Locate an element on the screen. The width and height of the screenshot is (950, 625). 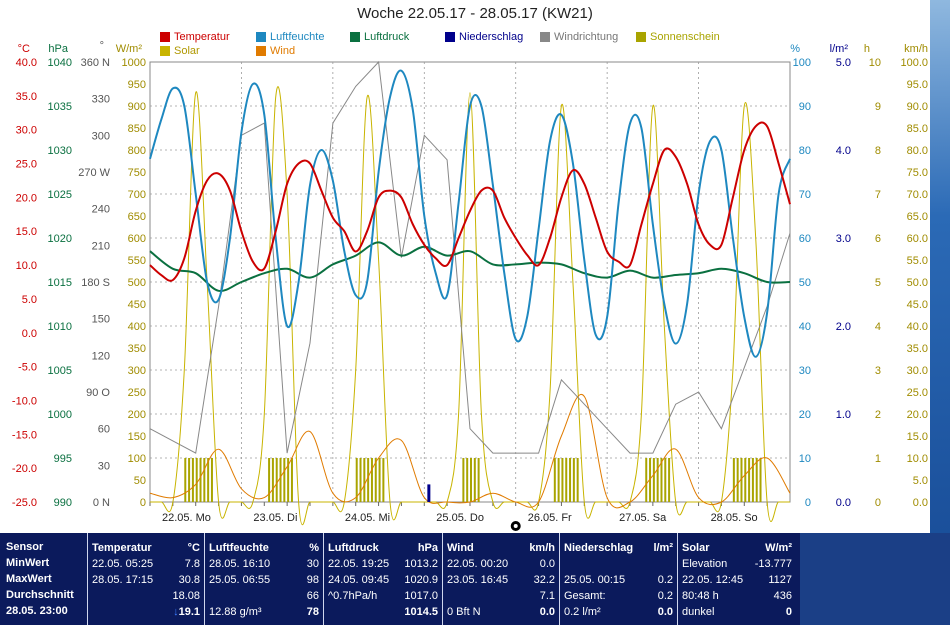
axis-tick-temperature: -25.0 is located at coordinates (24, 503).